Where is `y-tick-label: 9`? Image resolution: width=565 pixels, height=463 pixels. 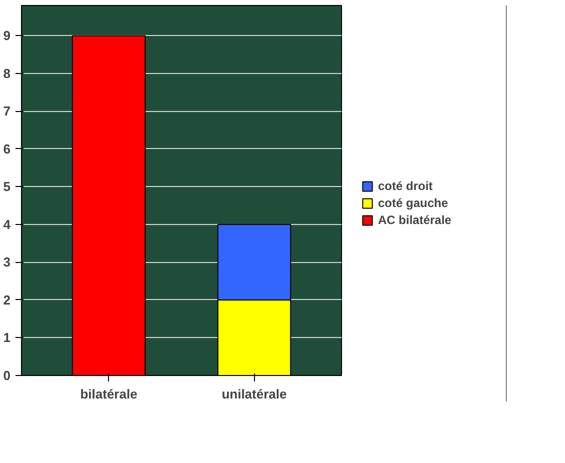 y-tick-label: 9 is located at coordinates (7, 36).